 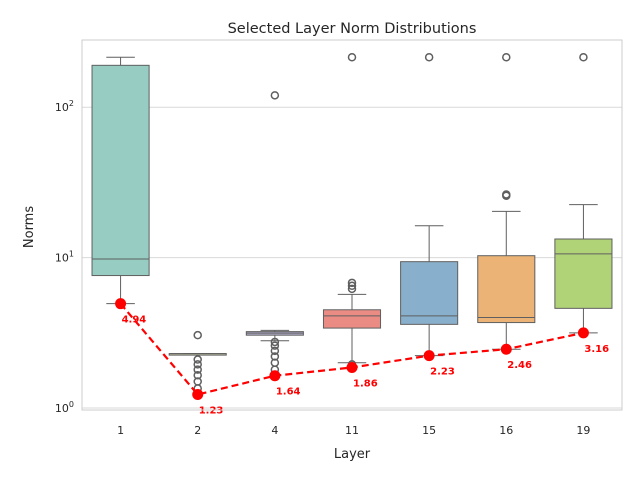 I want to click on chart-title: Selected Layer Norm Distributions, so click(x=352, y=29).